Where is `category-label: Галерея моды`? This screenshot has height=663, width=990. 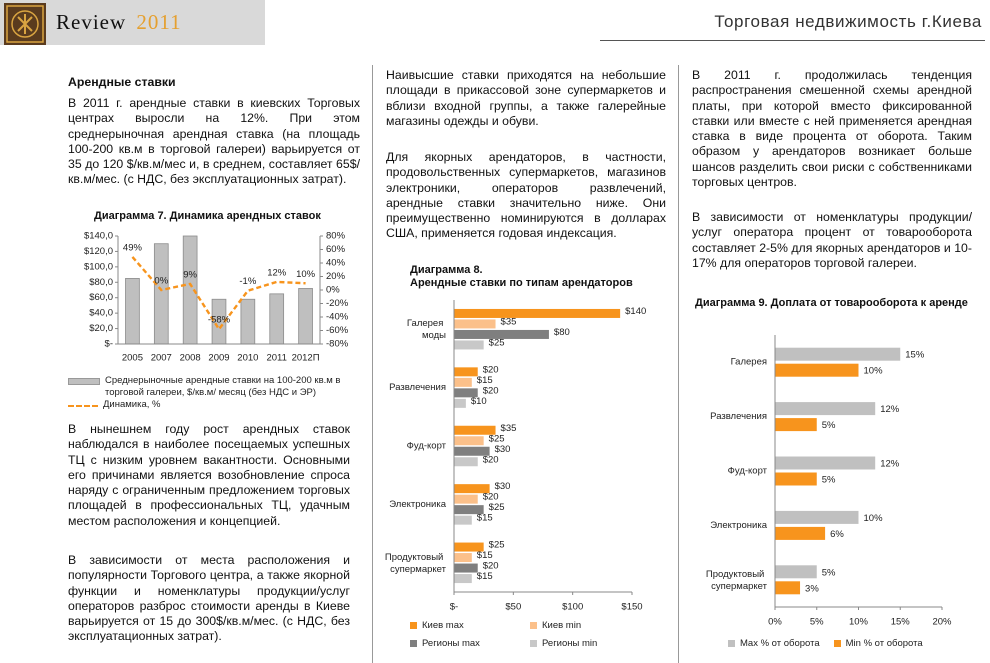 category-label: Галерея моды is located at coordinates (426, 329).